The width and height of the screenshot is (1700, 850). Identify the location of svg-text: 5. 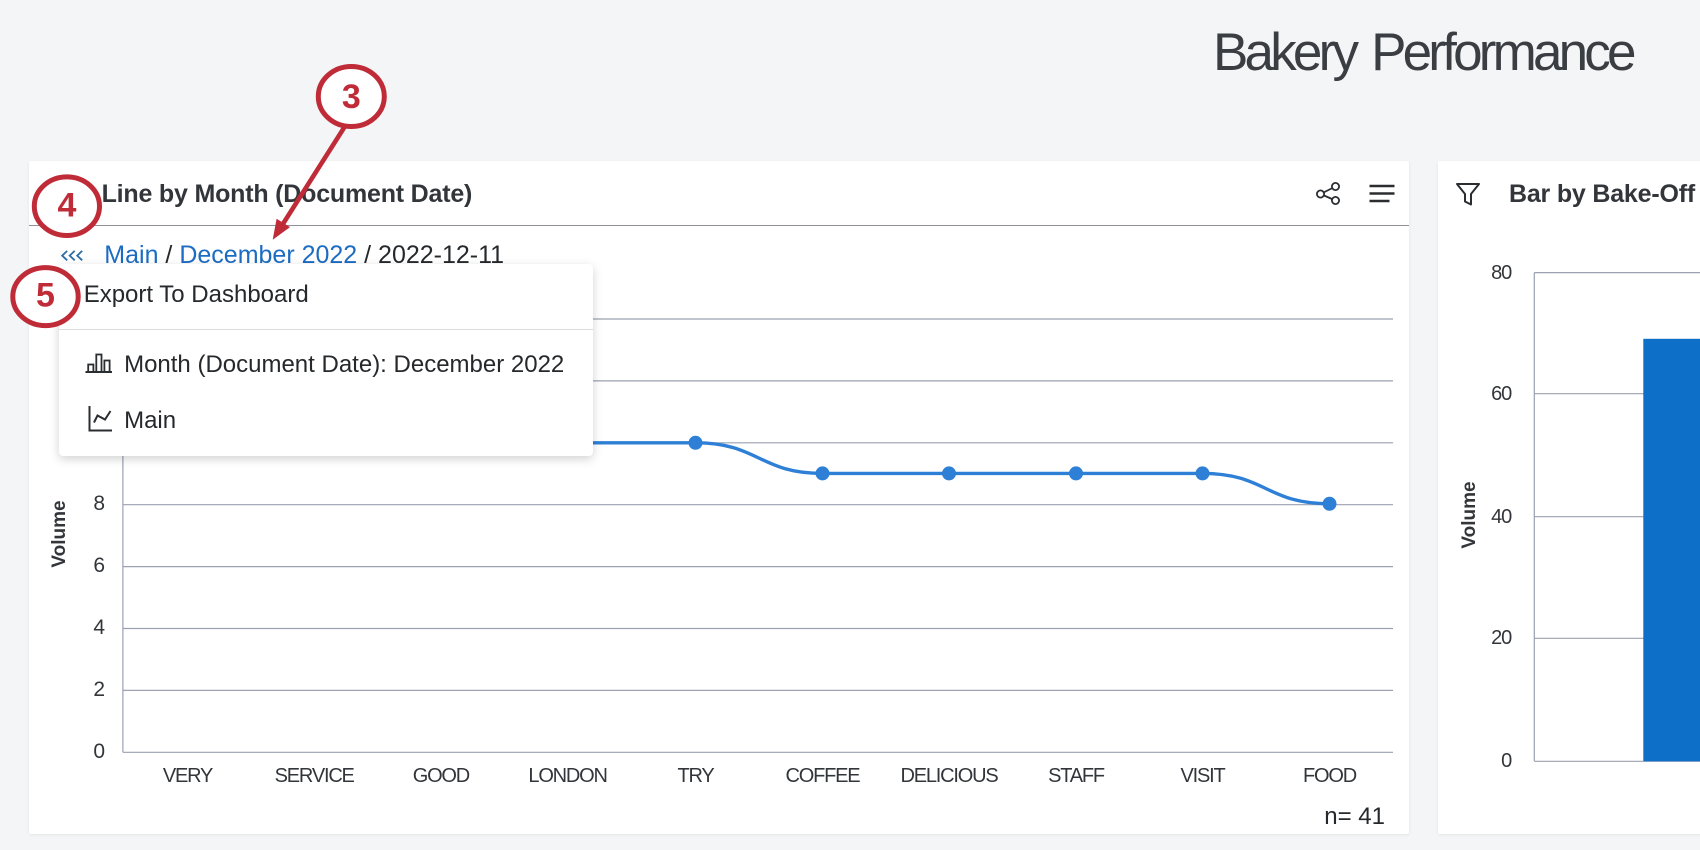
(45, 296).